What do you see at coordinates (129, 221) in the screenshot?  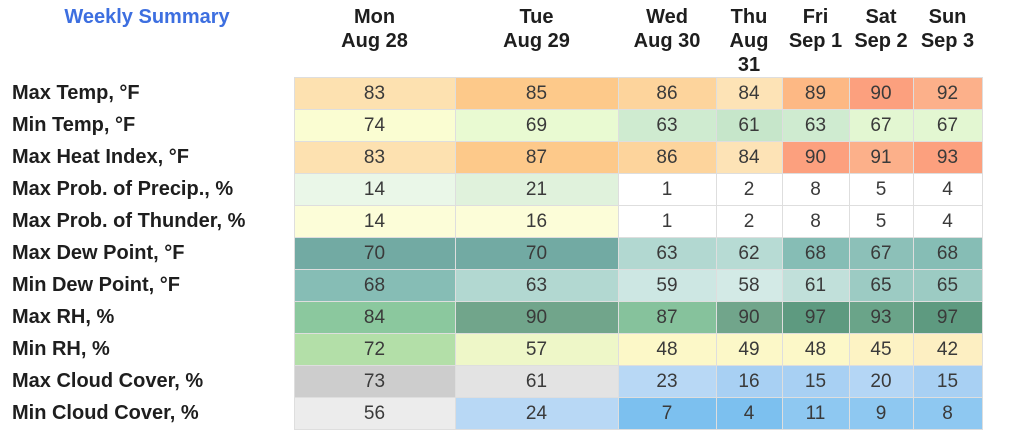 I see `row-label: Max Prob. of Thunder, %` at bounding box center [129, 221].